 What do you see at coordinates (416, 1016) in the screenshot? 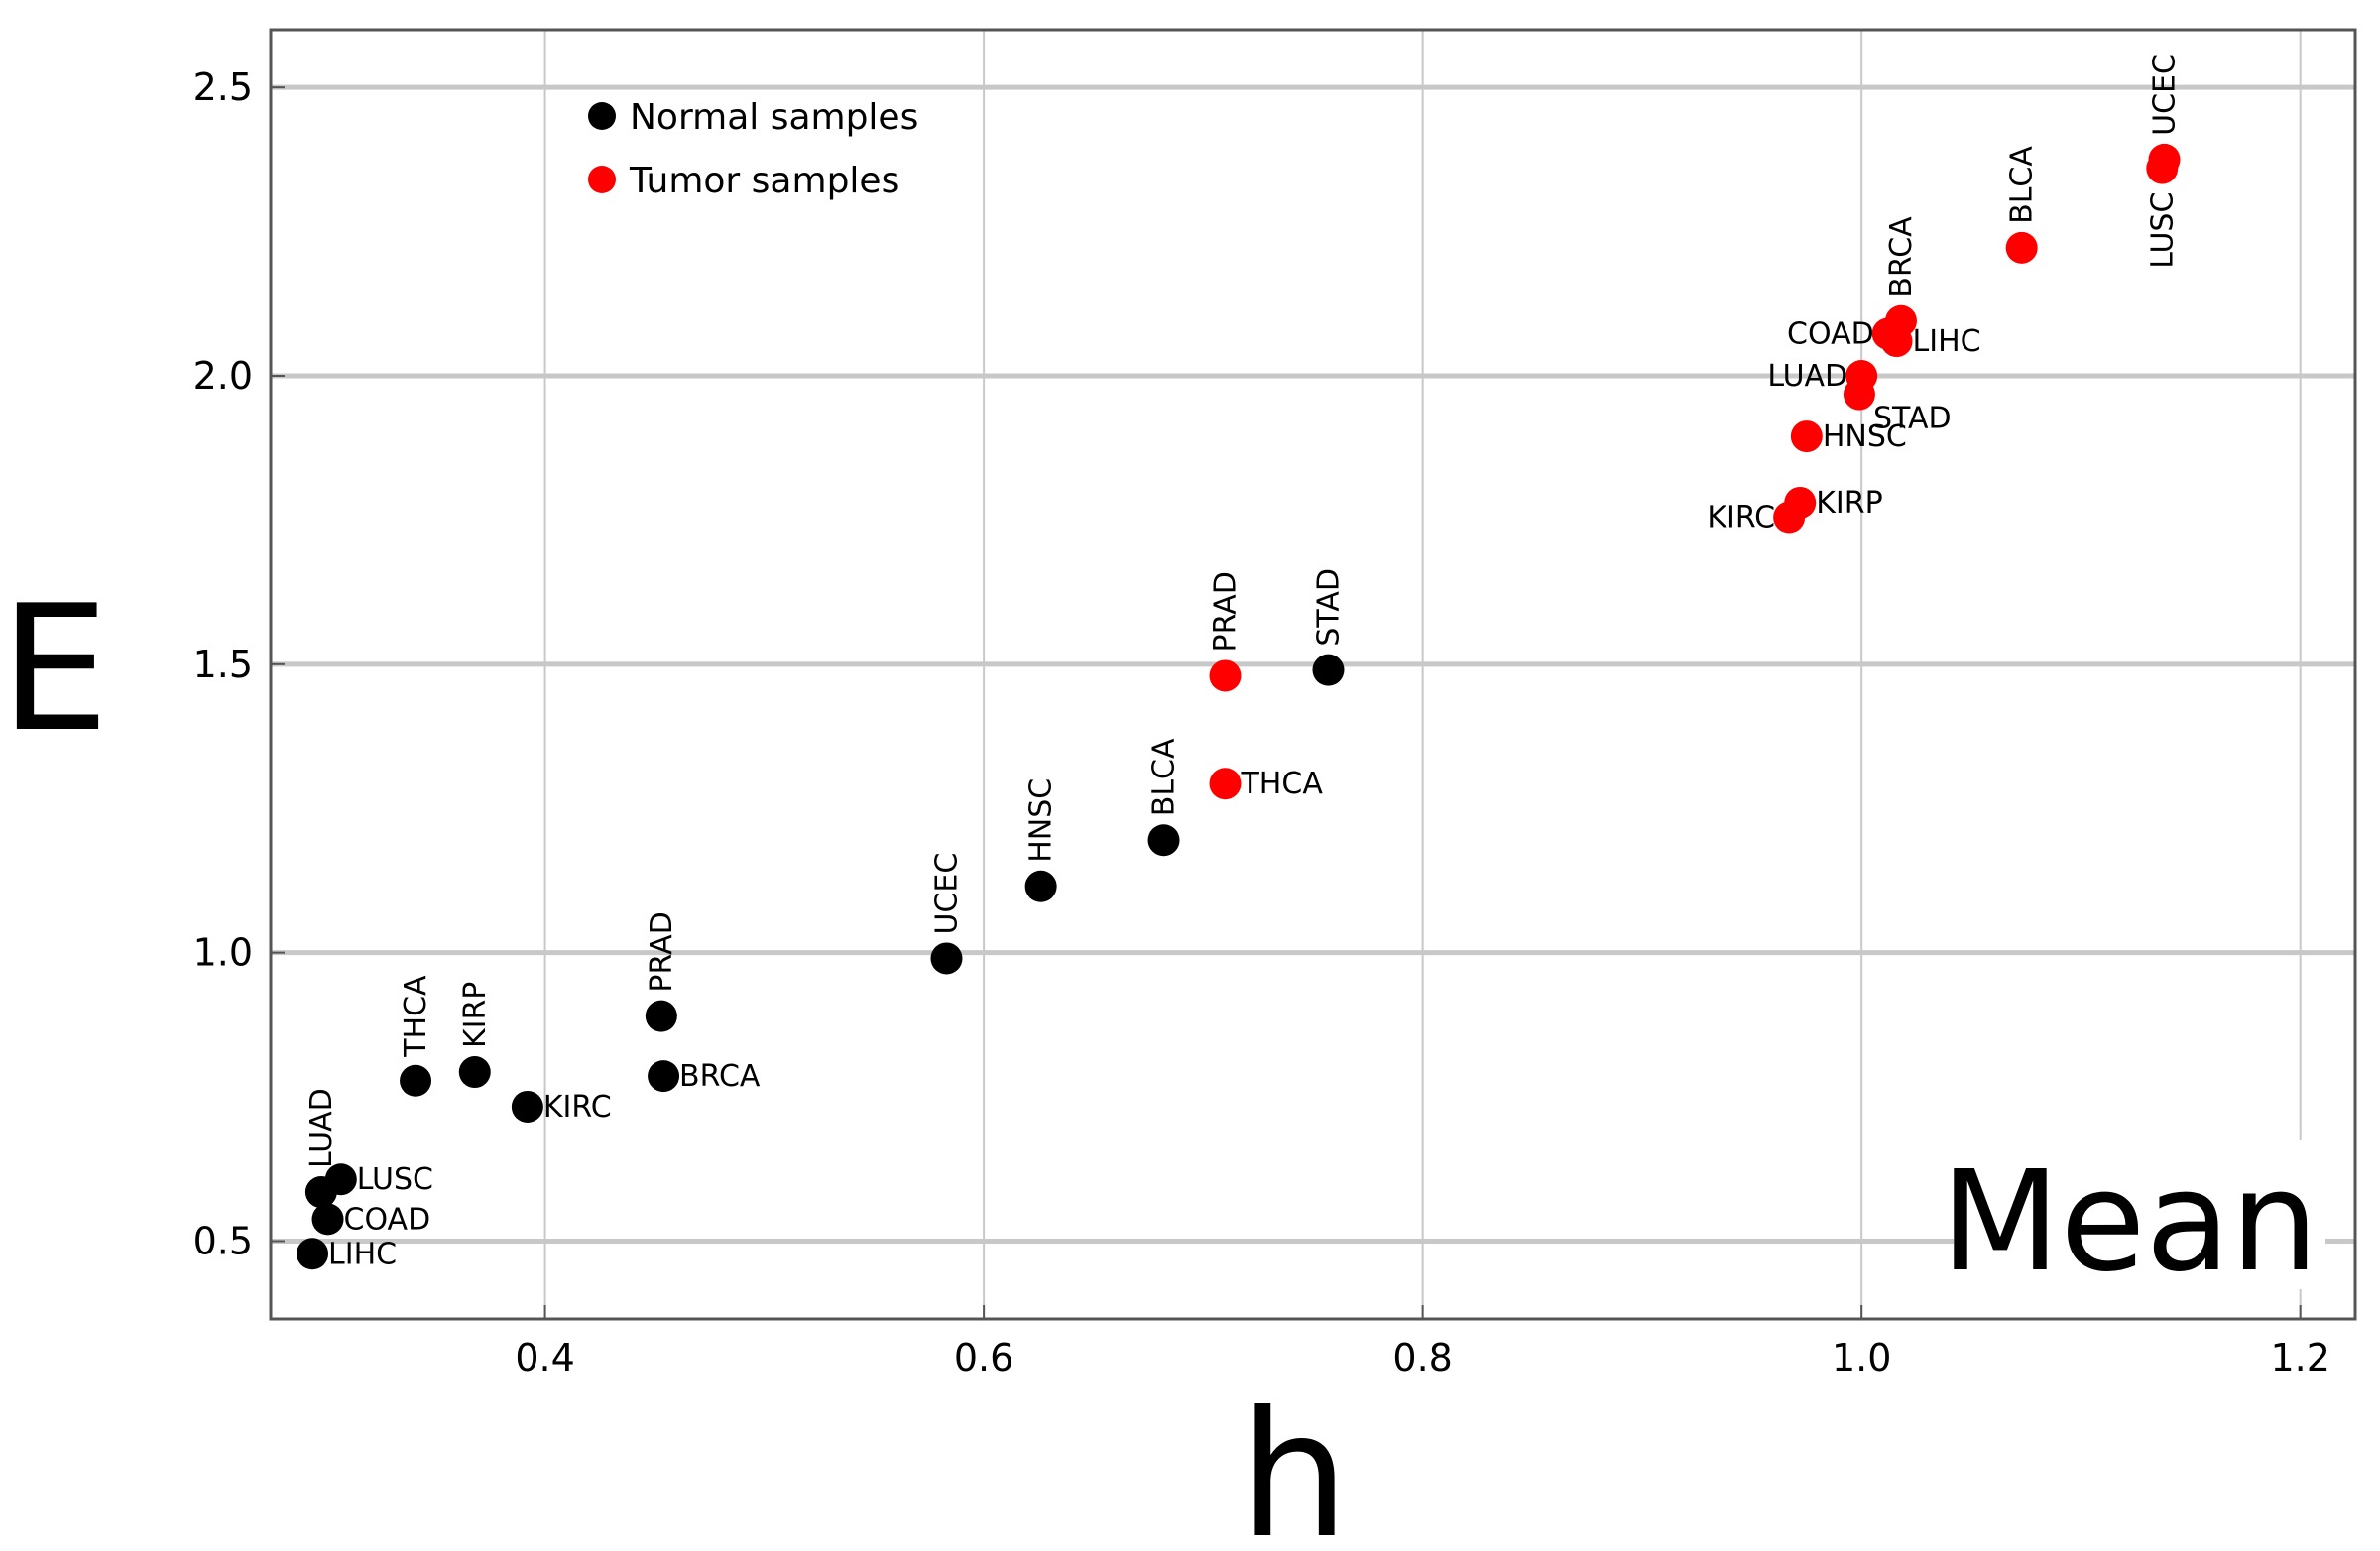
I see `normal-label-thca: THCA` at bounding box center [416, 1016].